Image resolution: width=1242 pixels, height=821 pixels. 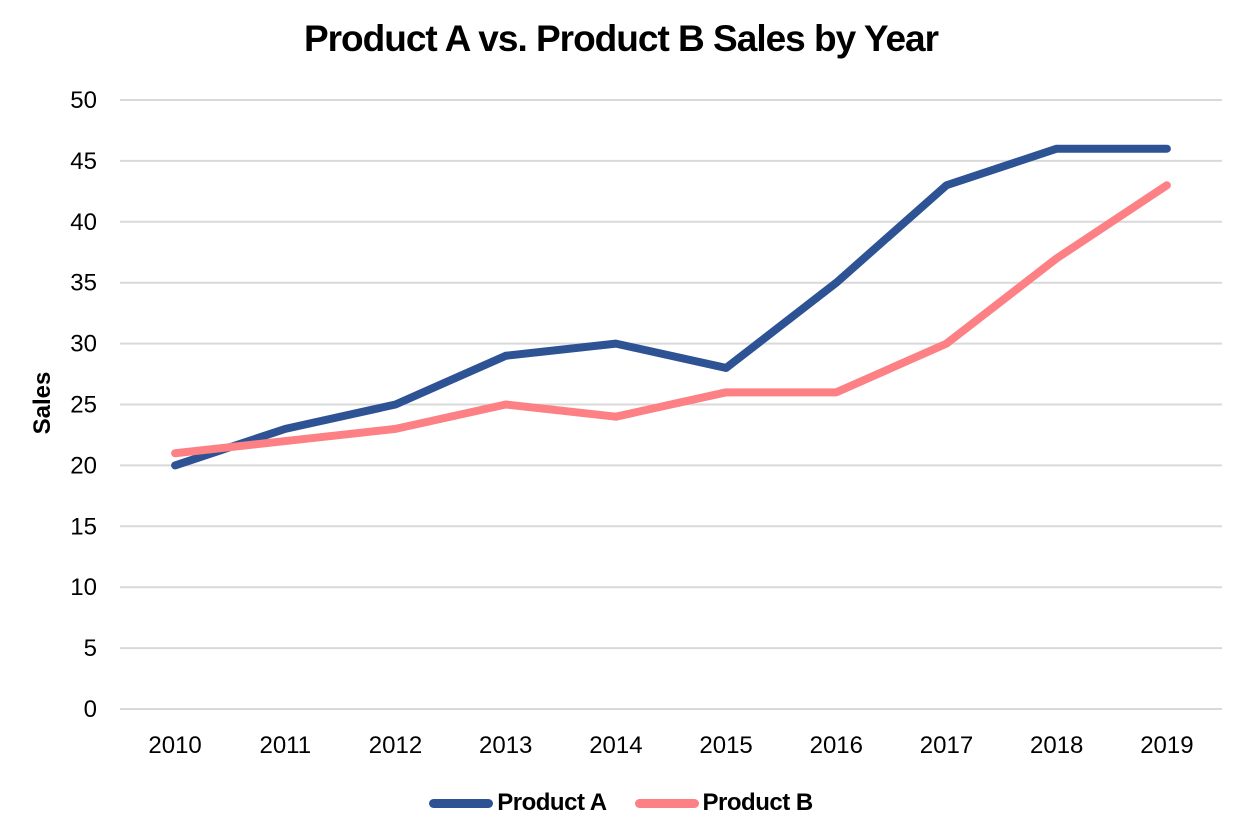 I want to click on legend-label-product-b: Product B, so click(x=758, y=802).